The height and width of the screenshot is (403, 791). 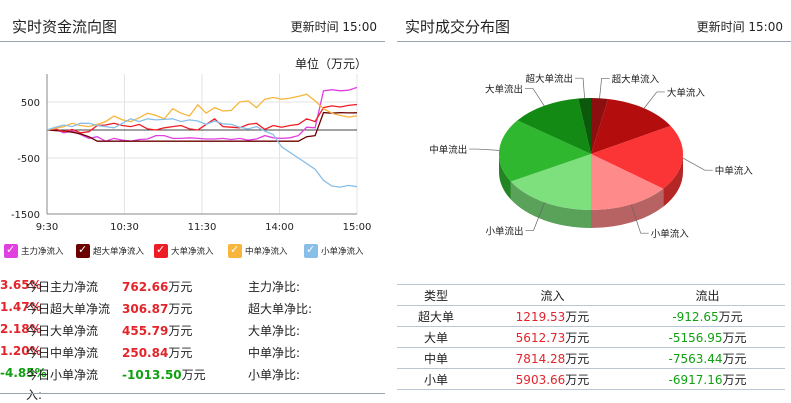 What do you see at coordinates (274, 375) in the screenshot?
I see `ratio-label: 小单净比:` at bounding box center [274, 375].